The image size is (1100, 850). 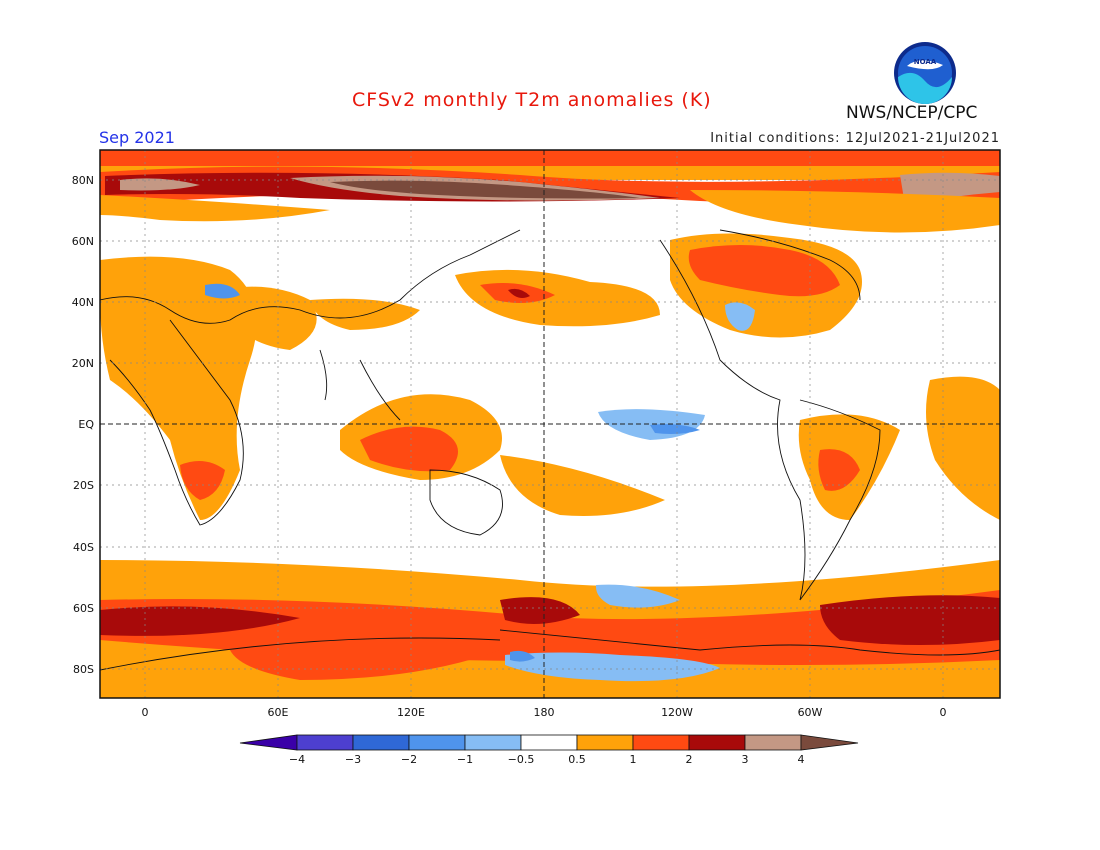 I want to click on colorbar-label: −4, so click(x=297, y=759).